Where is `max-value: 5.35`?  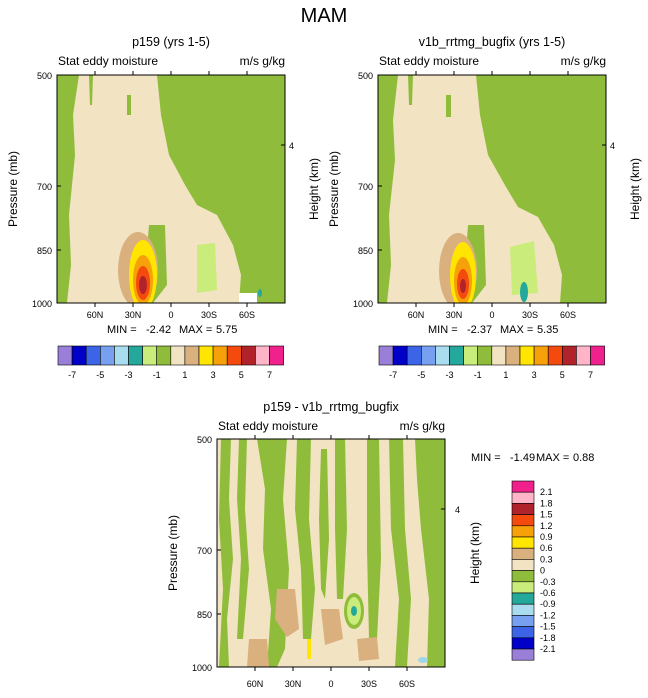
max-value: 5.35 is located at coordinates (547, 330).